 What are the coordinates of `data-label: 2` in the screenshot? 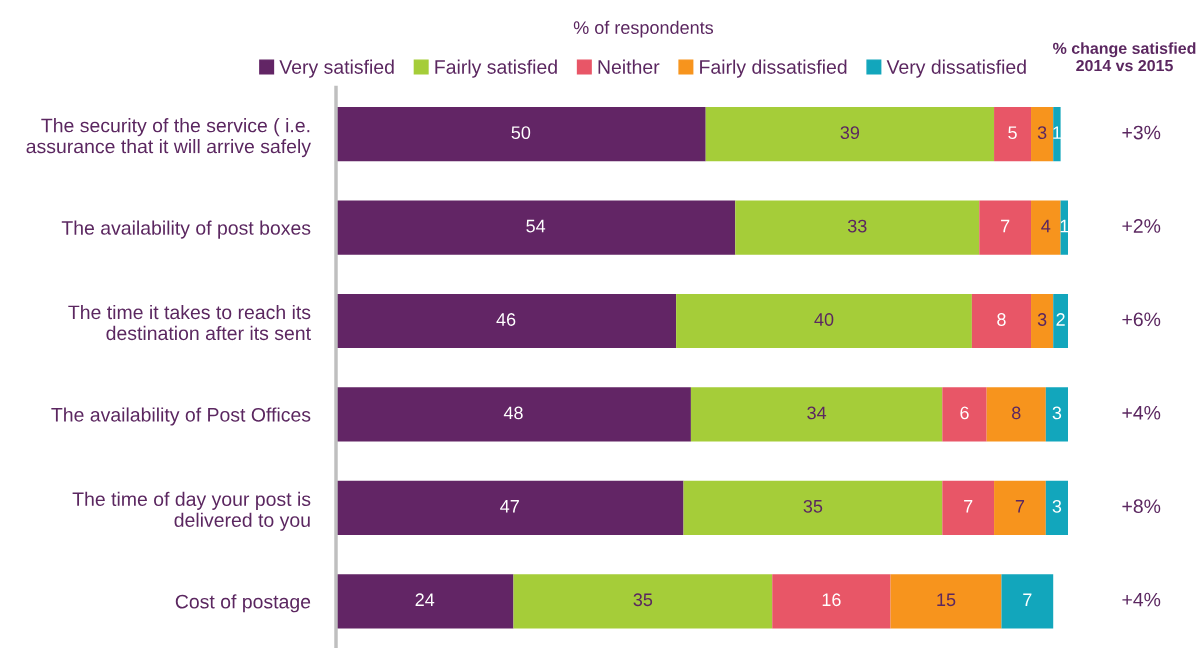 It's located at (1060, 319).